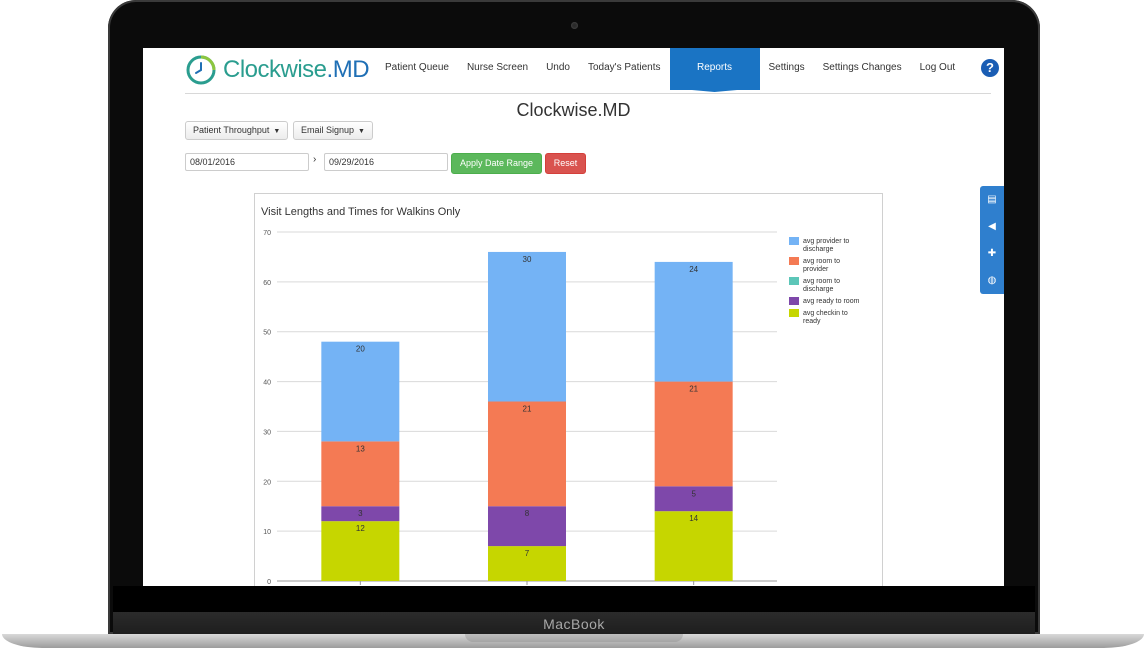 This screenshot has height=660, width=1146. Describe the element at coordinates (574, 638) in the screenshot. I see `laptop-notch` at that location.